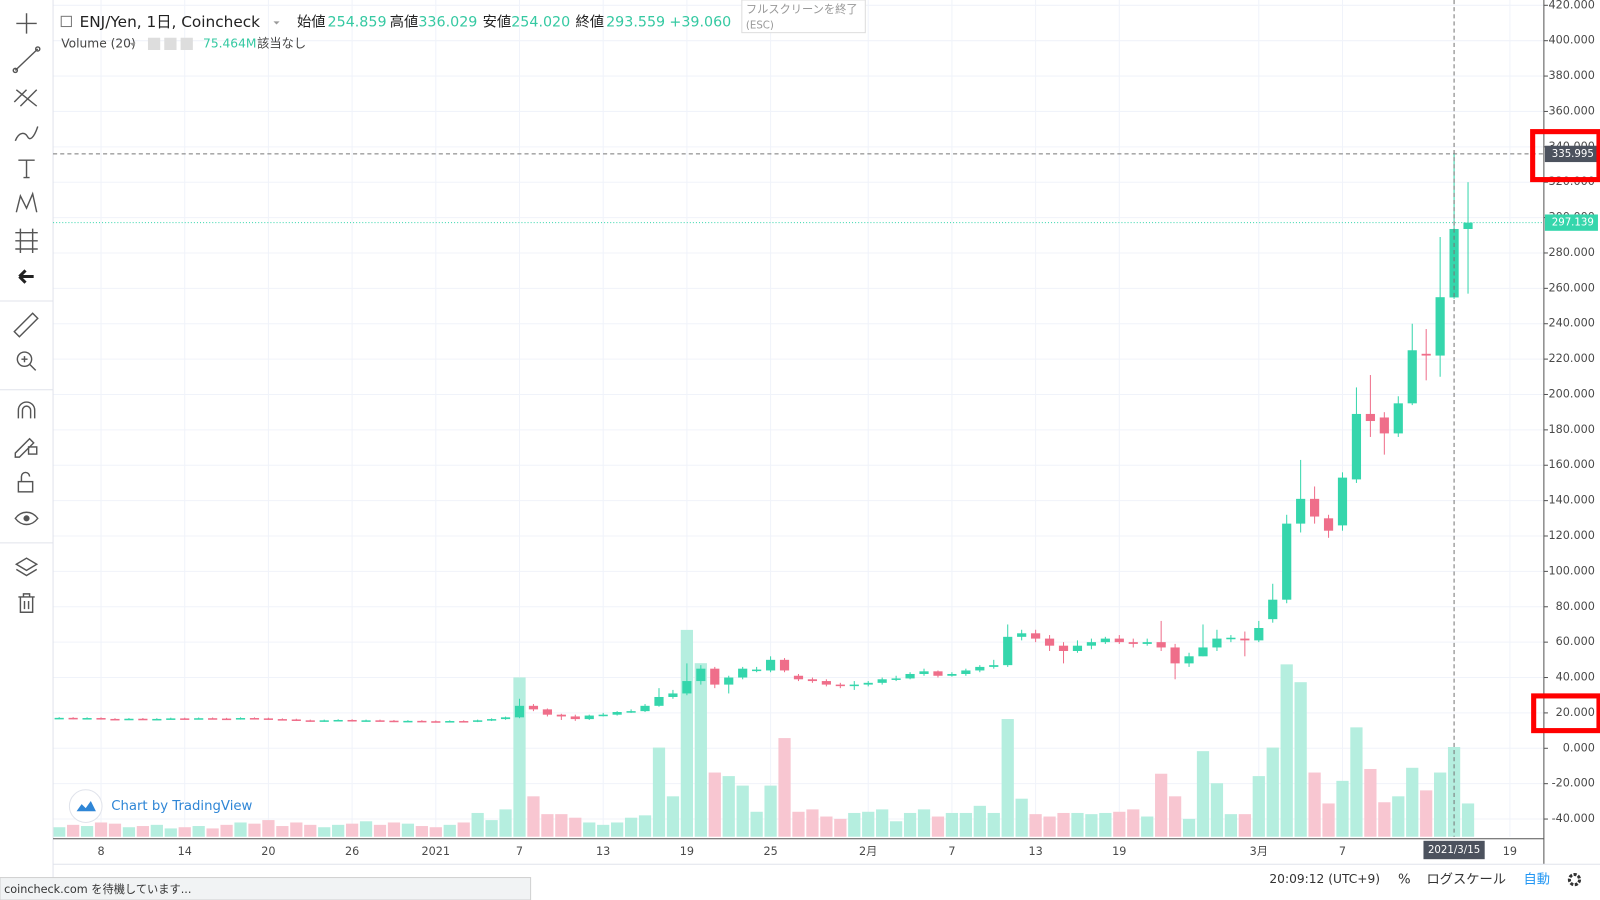 This screenshot has width=1600, height=900. Describe the element at coordinates (1571, 323) in the screenshot. I see `y-tick-label: 240.000` at that location.